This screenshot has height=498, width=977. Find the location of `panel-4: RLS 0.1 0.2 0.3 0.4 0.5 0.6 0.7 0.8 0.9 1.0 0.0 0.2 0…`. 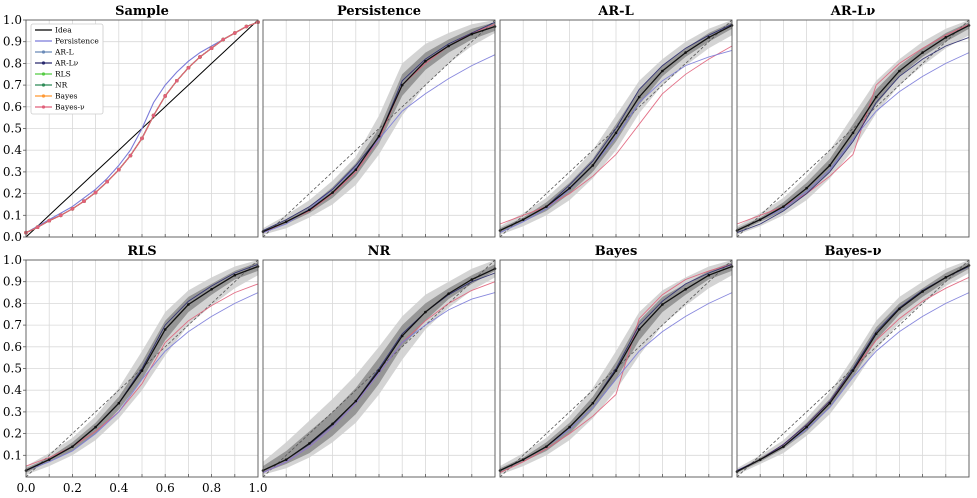

panel-4: RLS 0.1 0.2 0.3 0.4 0.5 0.6 0.7 0.8 0.9 1.0 0.0 0.2 0… is located at coordinates (135, 369).